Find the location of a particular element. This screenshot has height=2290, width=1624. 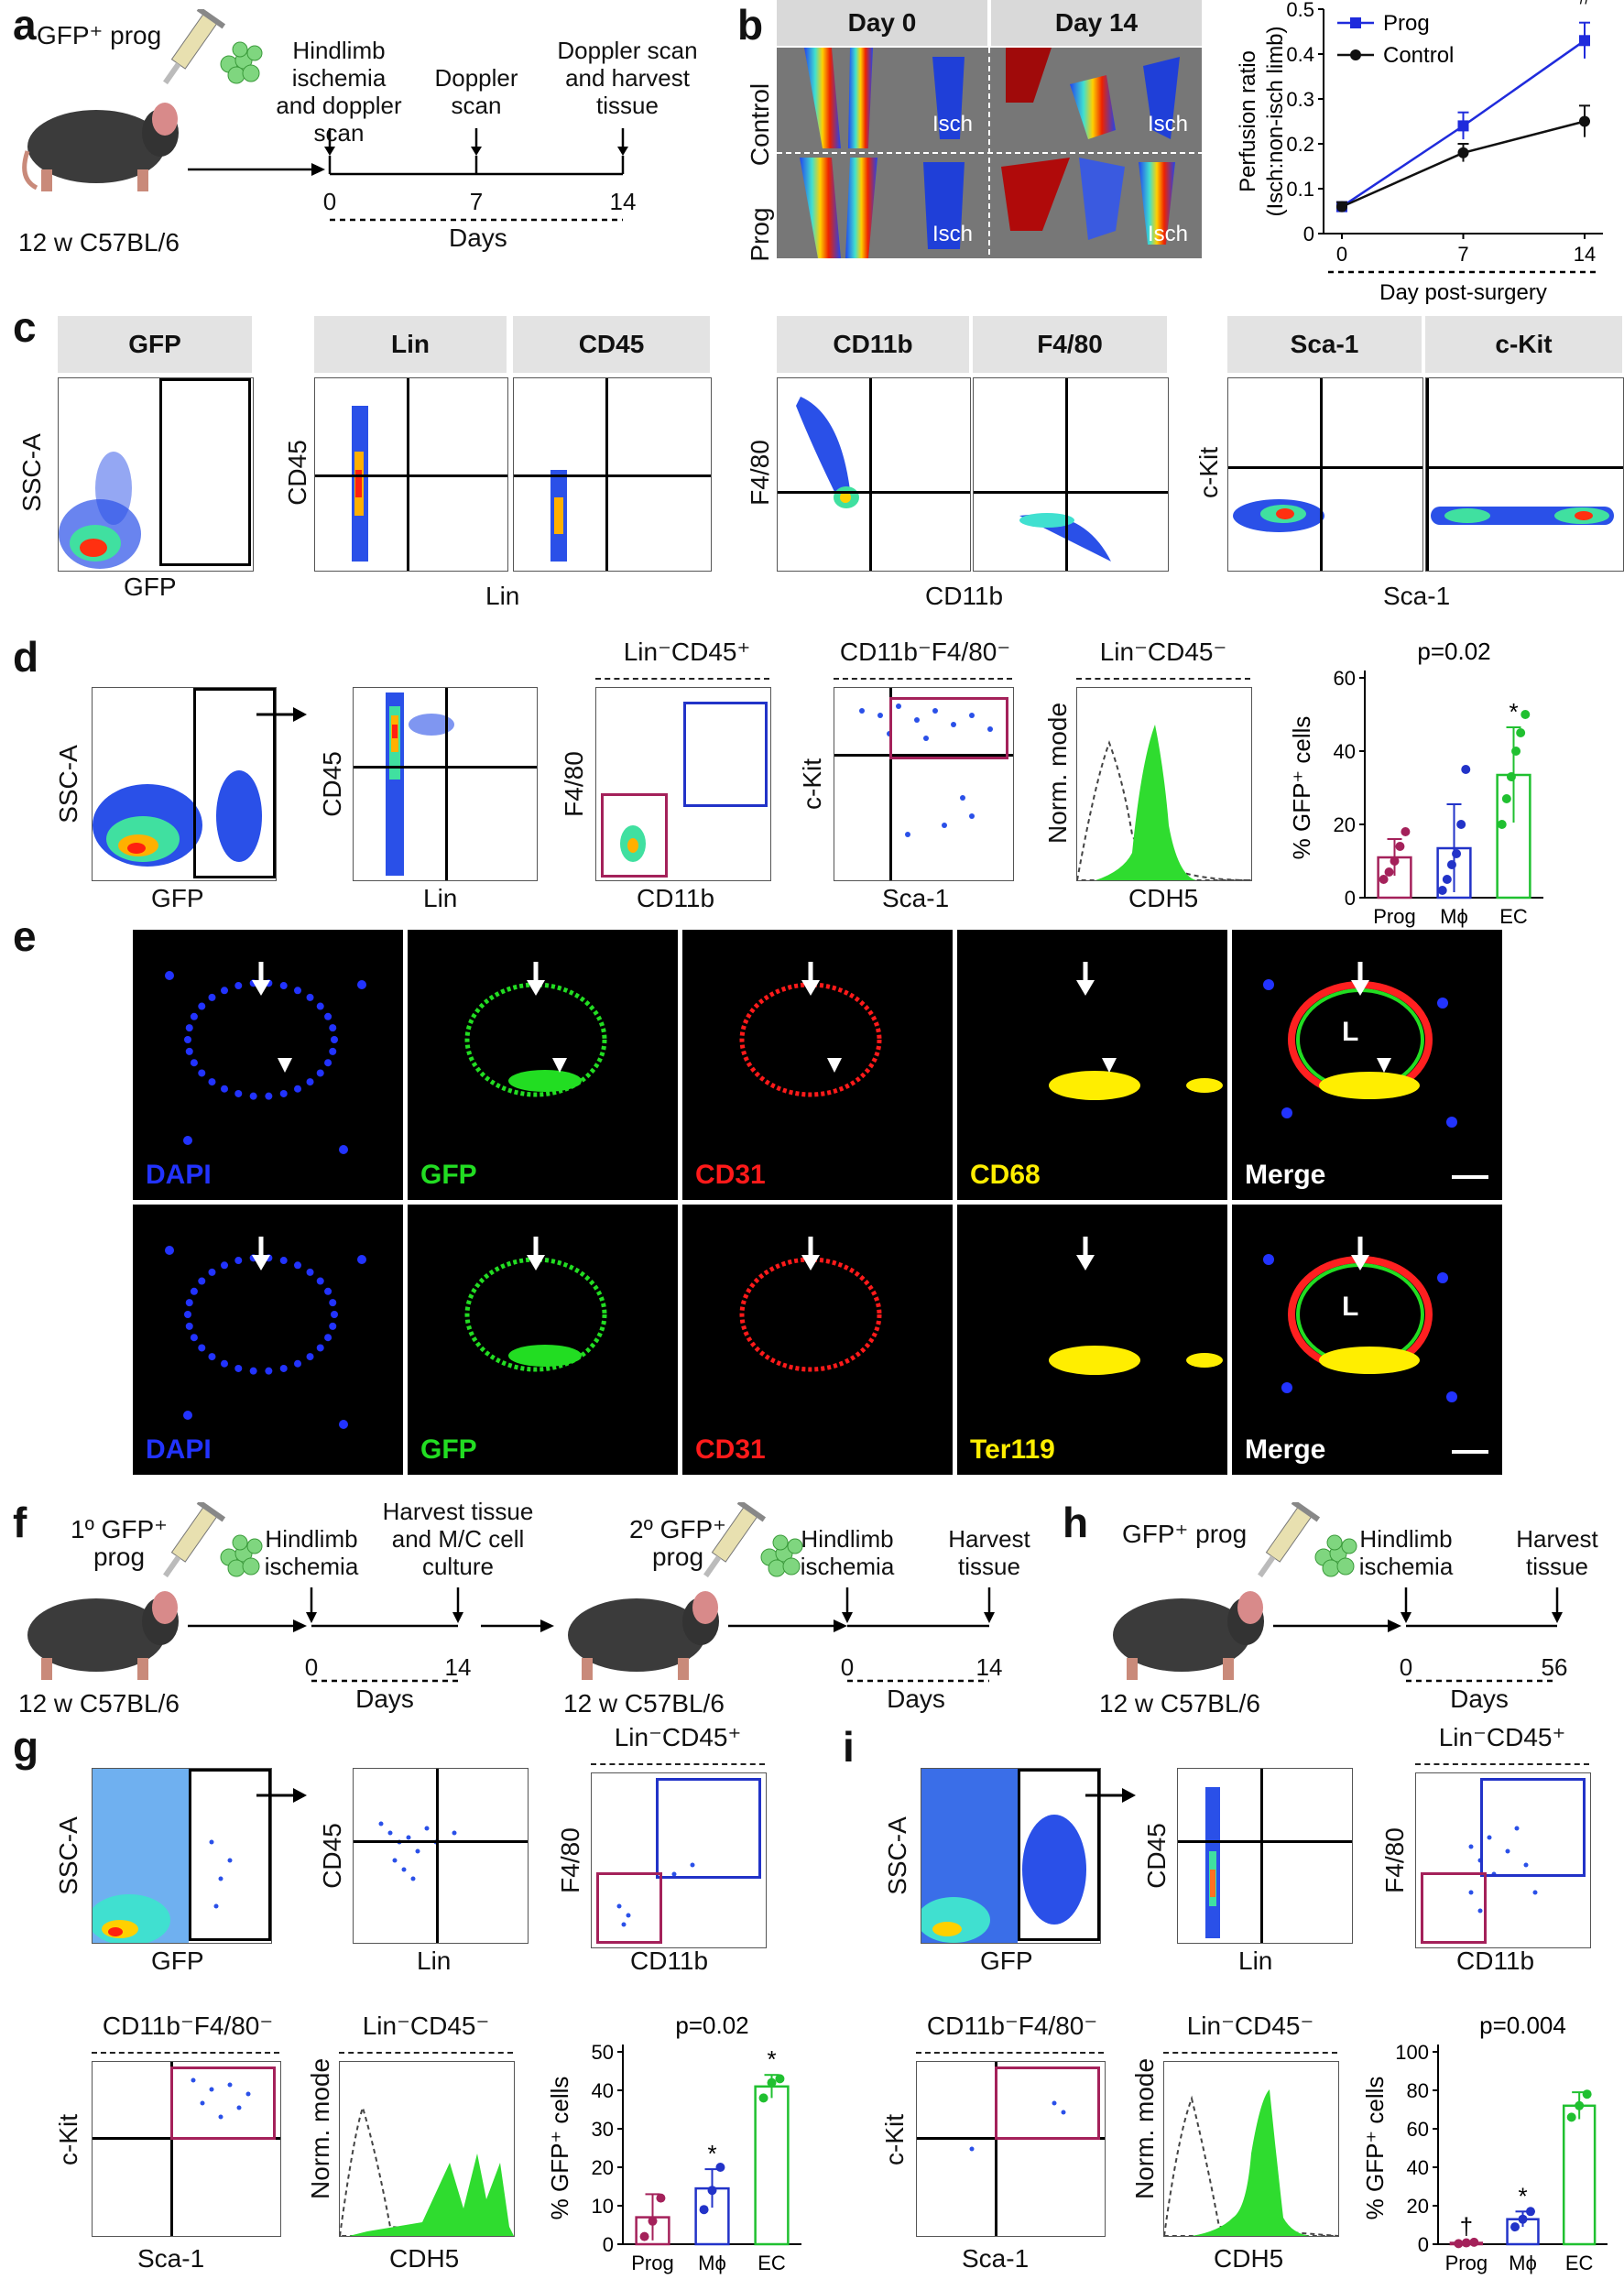

flow-plot-g-cd11b is located at coordinates (679, 1860).